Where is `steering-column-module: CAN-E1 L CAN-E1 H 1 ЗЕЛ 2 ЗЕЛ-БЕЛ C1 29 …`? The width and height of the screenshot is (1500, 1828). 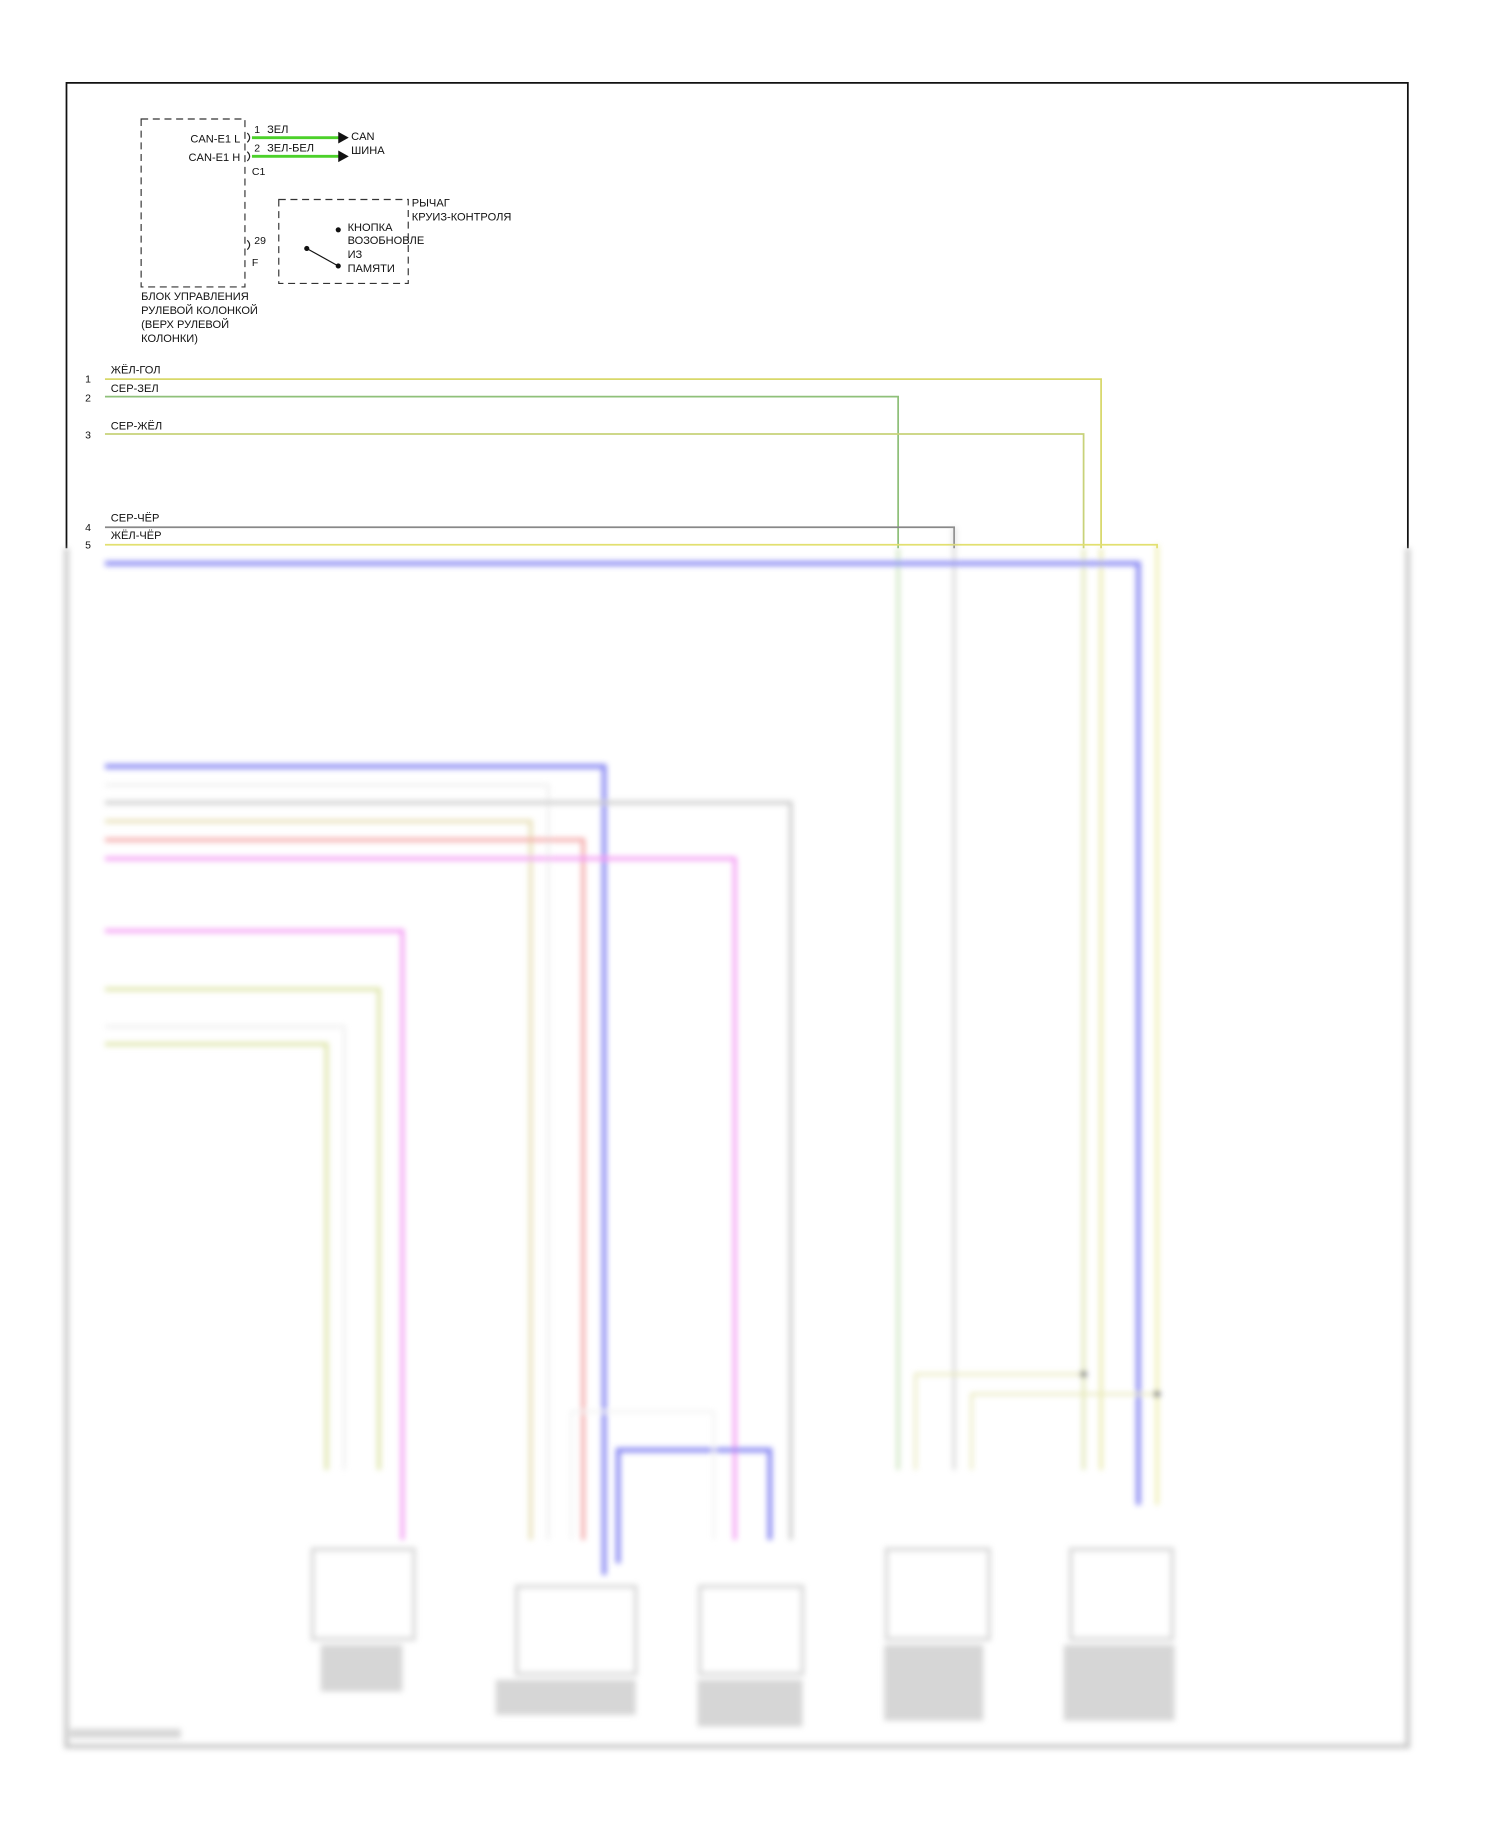
steering-column-module: CAN-E1 L CAN-E1 H 1 ЗЕЛ 2 ЗЕЛ-БЕЛ C1 29 … is located at coordinates (227, 231).